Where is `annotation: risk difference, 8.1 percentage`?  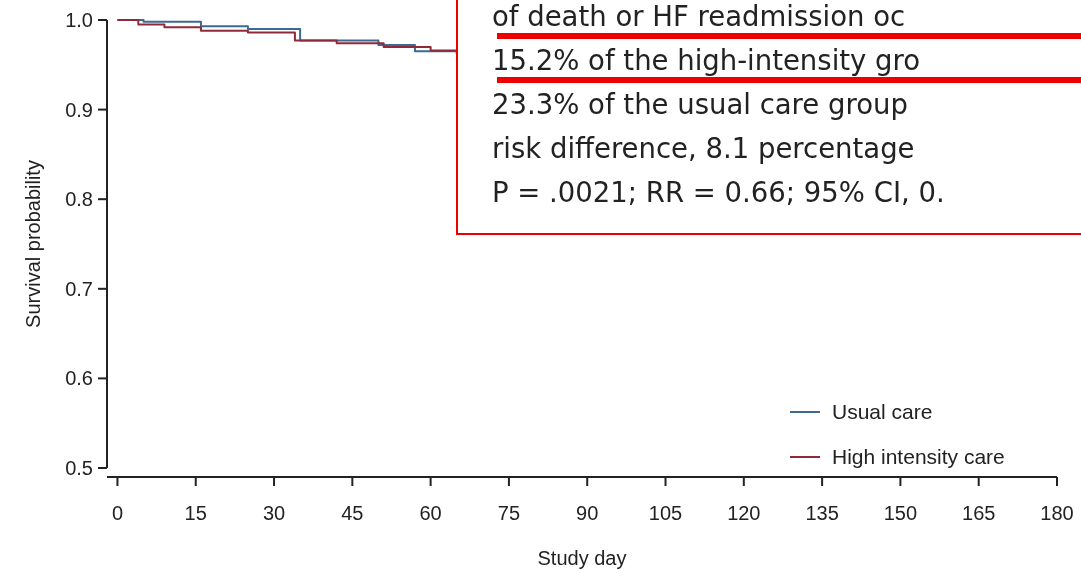
annotation: risk difference, 8.1 percentage is located at coordinates (703, 148).